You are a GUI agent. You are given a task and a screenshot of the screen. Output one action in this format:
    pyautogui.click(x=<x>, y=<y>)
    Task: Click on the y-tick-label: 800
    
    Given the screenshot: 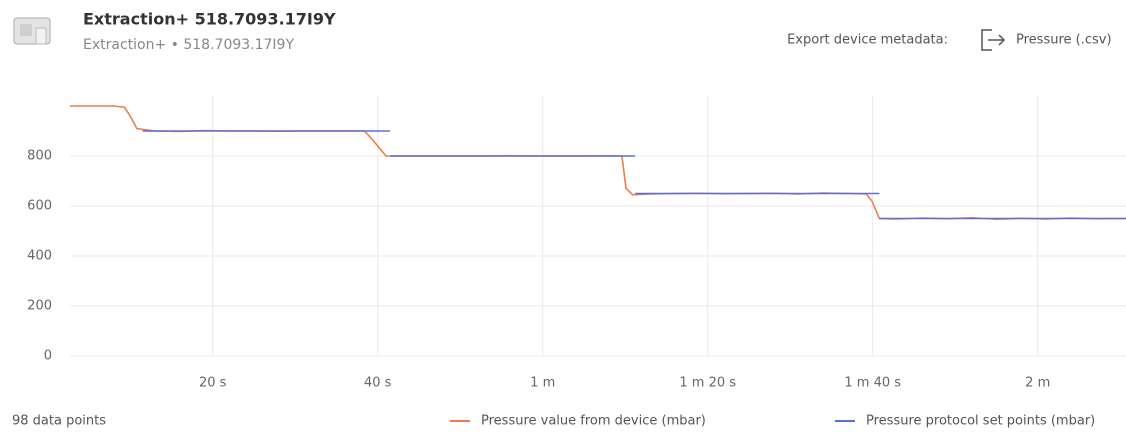 What is the action you would take?
    pyautogui.click(x=39, y=156)
    